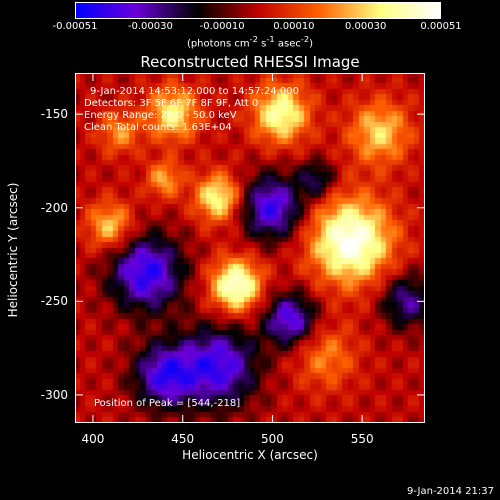 The height and width of the screenshot is (500, 500). What do you see at coordinates (294, 26) in the screenshot?
I see `colorbar-tick-label: 0.00010` at bounding box center [294, 26].